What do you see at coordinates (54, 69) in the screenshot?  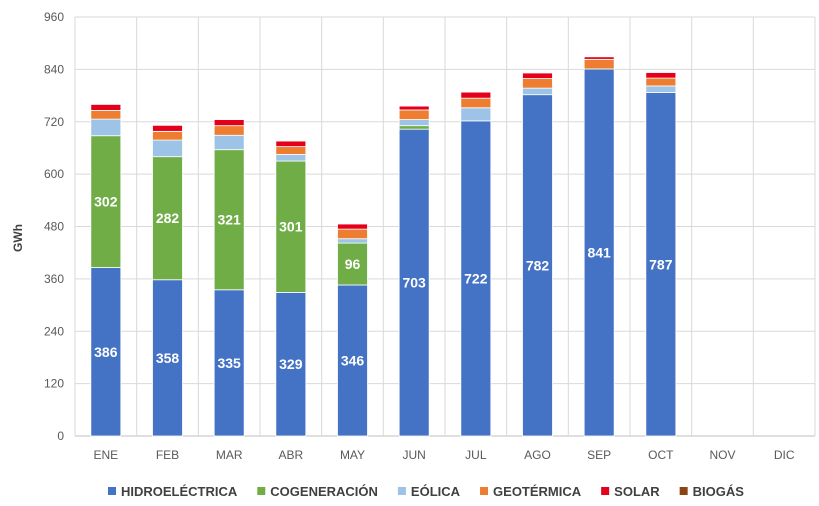 I see `y-tick-label: 840` at bounding box center [54, 69].